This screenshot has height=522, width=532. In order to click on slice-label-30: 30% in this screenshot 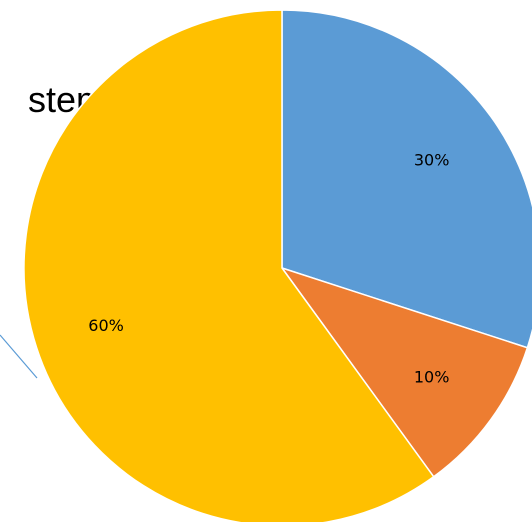, I will do `click(432, 159)`.